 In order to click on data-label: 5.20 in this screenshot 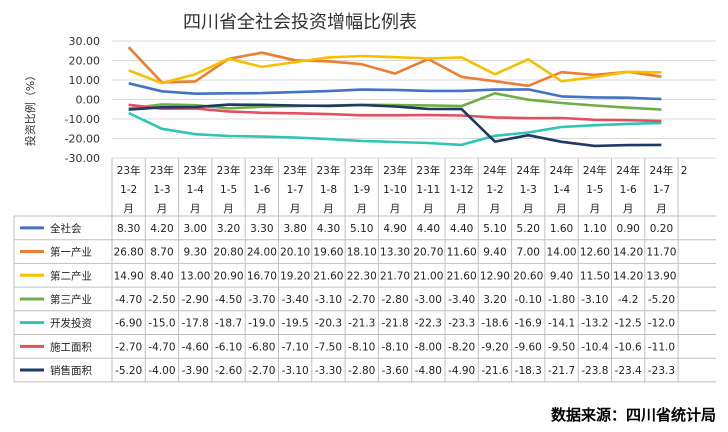, I will do `click(528, 229)`.